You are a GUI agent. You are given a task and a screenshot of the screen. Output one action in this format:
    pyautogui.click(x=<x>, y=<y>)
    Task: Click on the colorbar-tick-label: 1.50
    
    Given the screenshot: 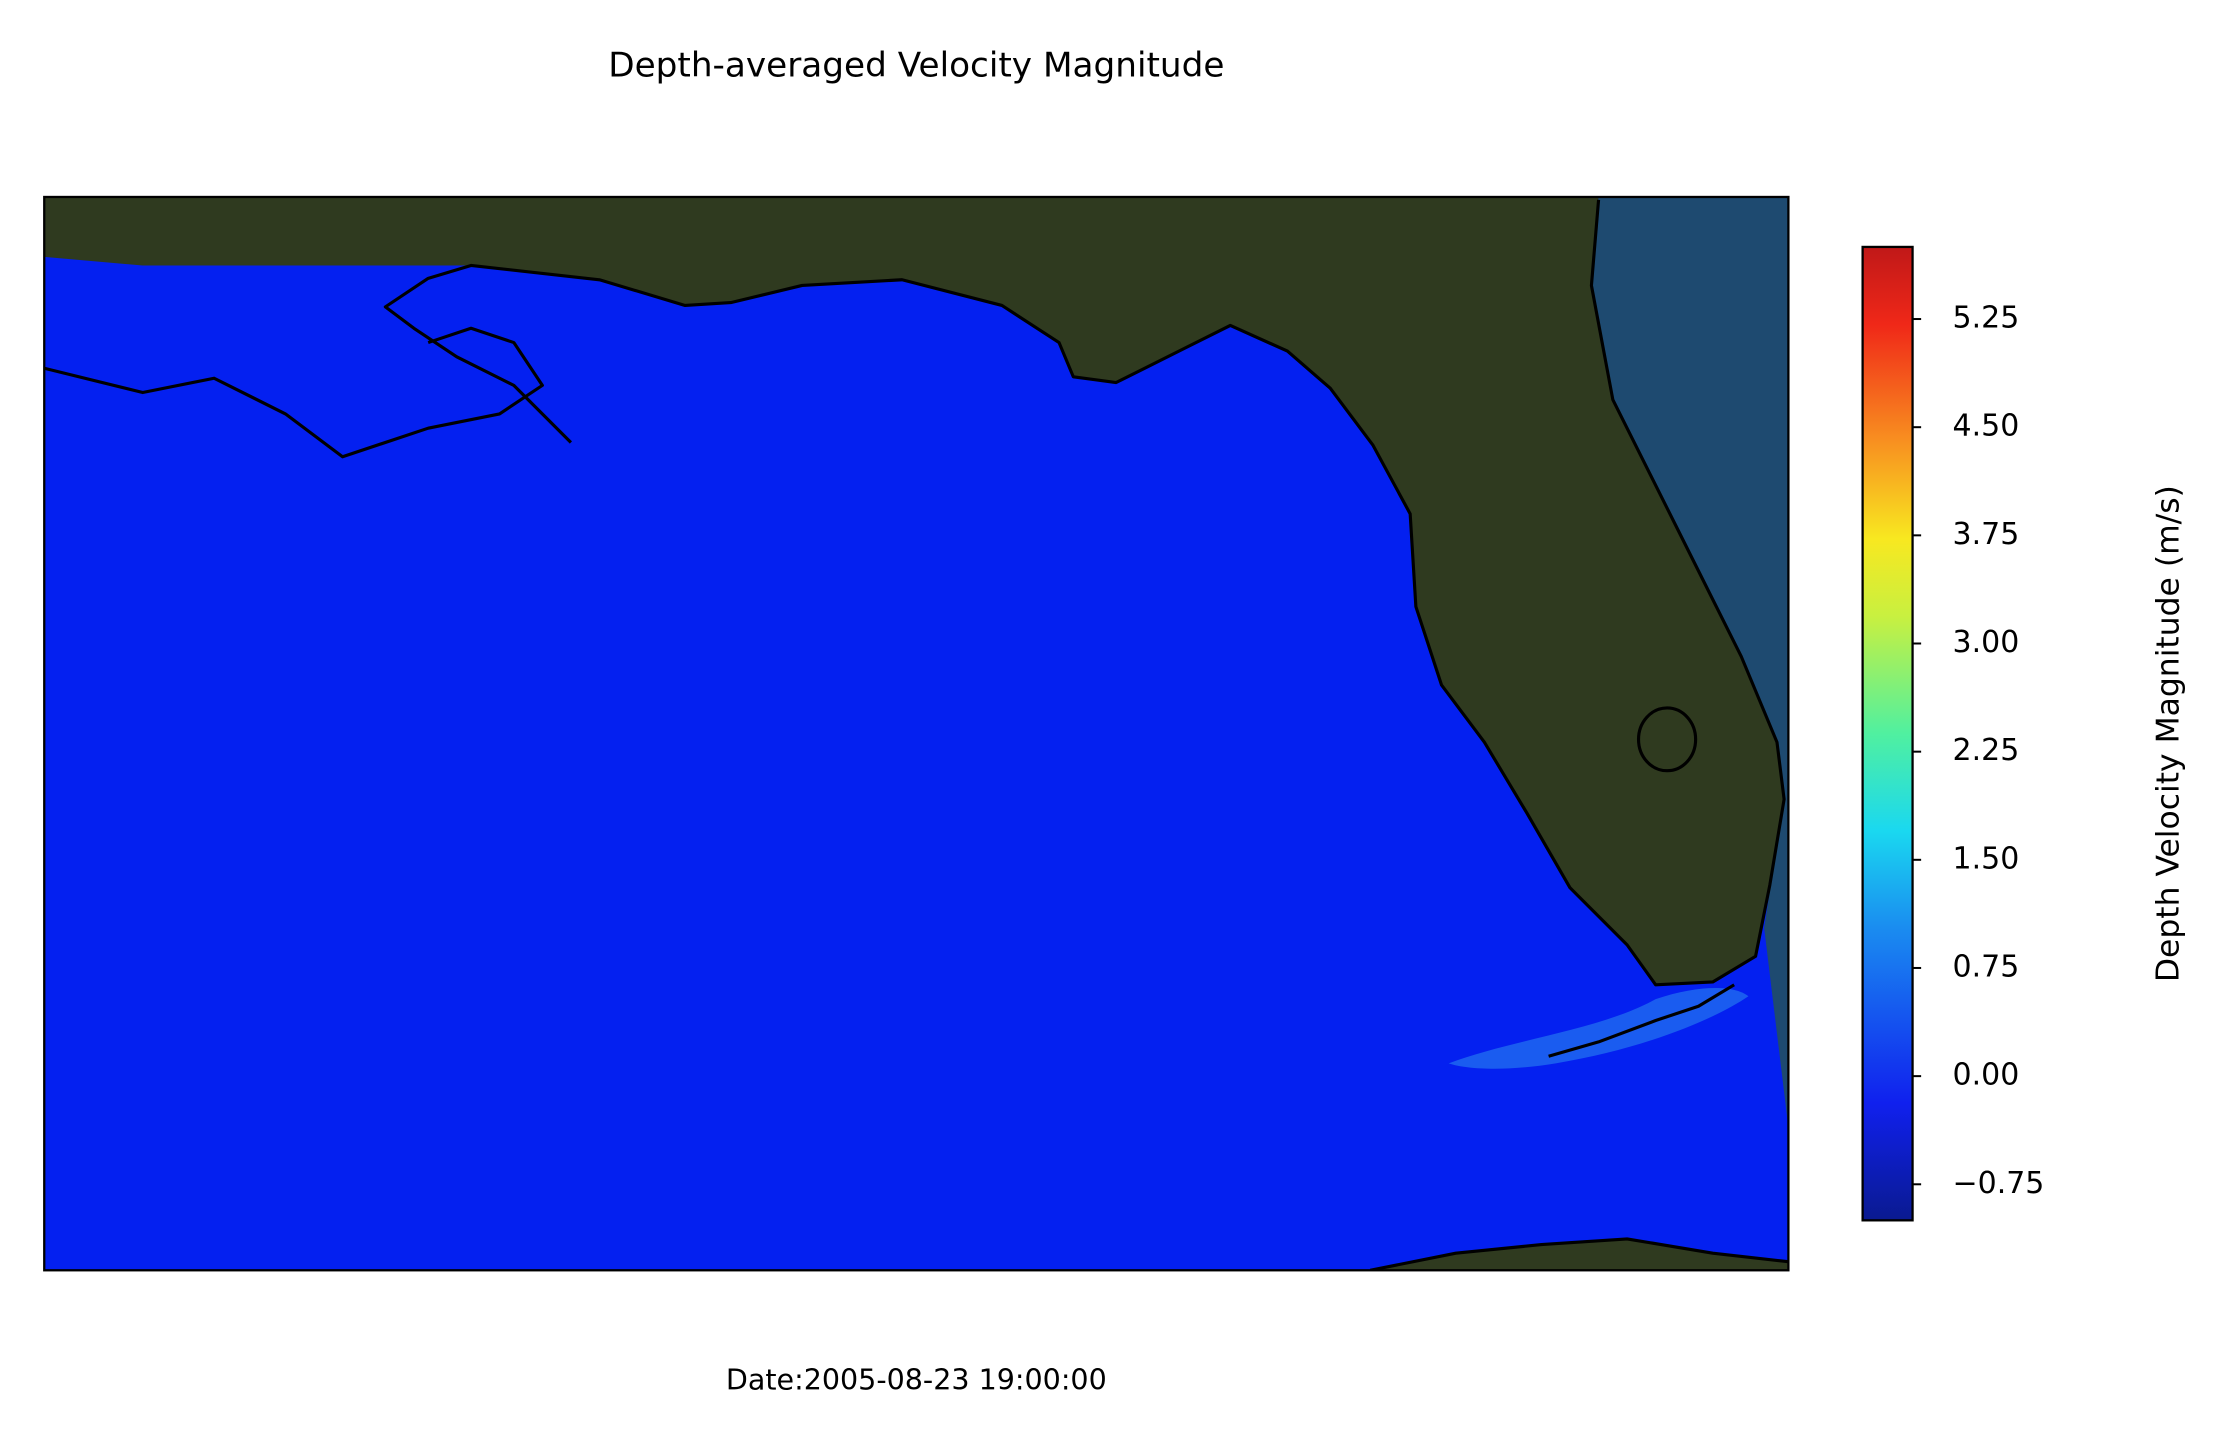 What is the action you would take?
    pyautogui.click(x=1986, y=858)
    